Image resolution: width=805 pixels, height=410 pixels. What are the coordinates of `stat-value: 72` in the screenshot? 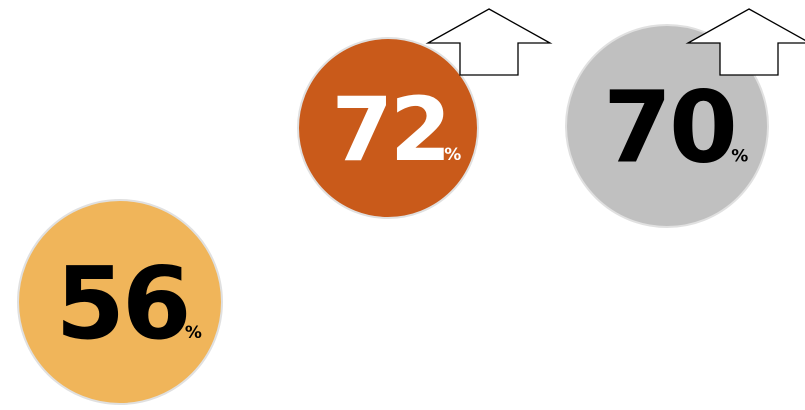 It's located at (390, 129).